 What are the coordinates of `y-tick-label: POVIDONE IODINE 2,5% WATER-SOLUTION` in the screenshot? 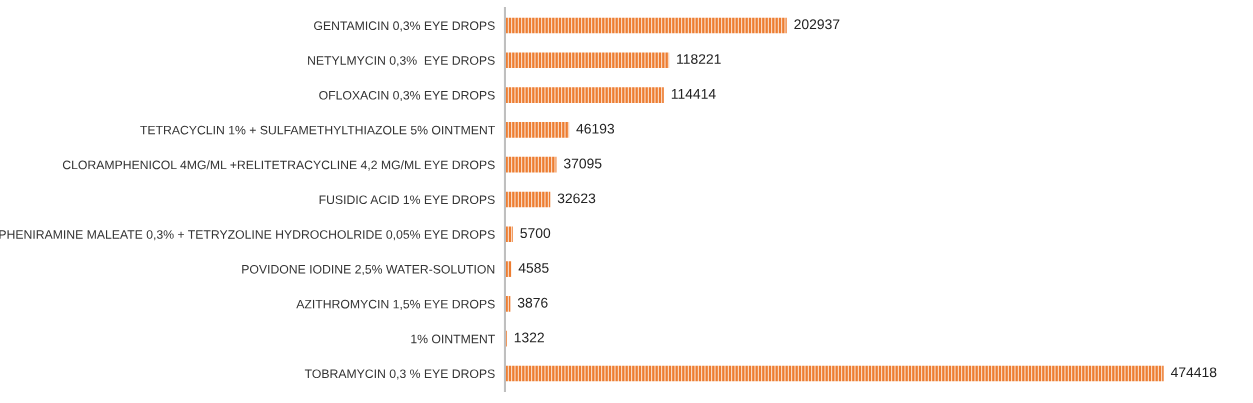 It's located at (368, 270).